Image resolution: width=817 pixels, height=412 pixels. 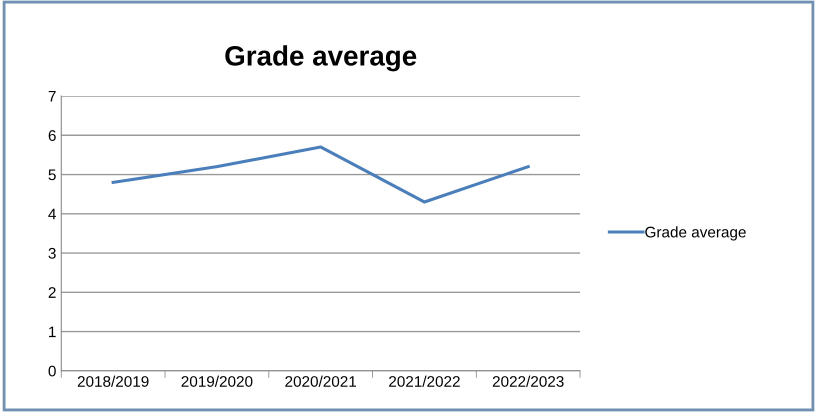 I want to click on x-tick-label: 2018/2019, so click(x=113, y=381).